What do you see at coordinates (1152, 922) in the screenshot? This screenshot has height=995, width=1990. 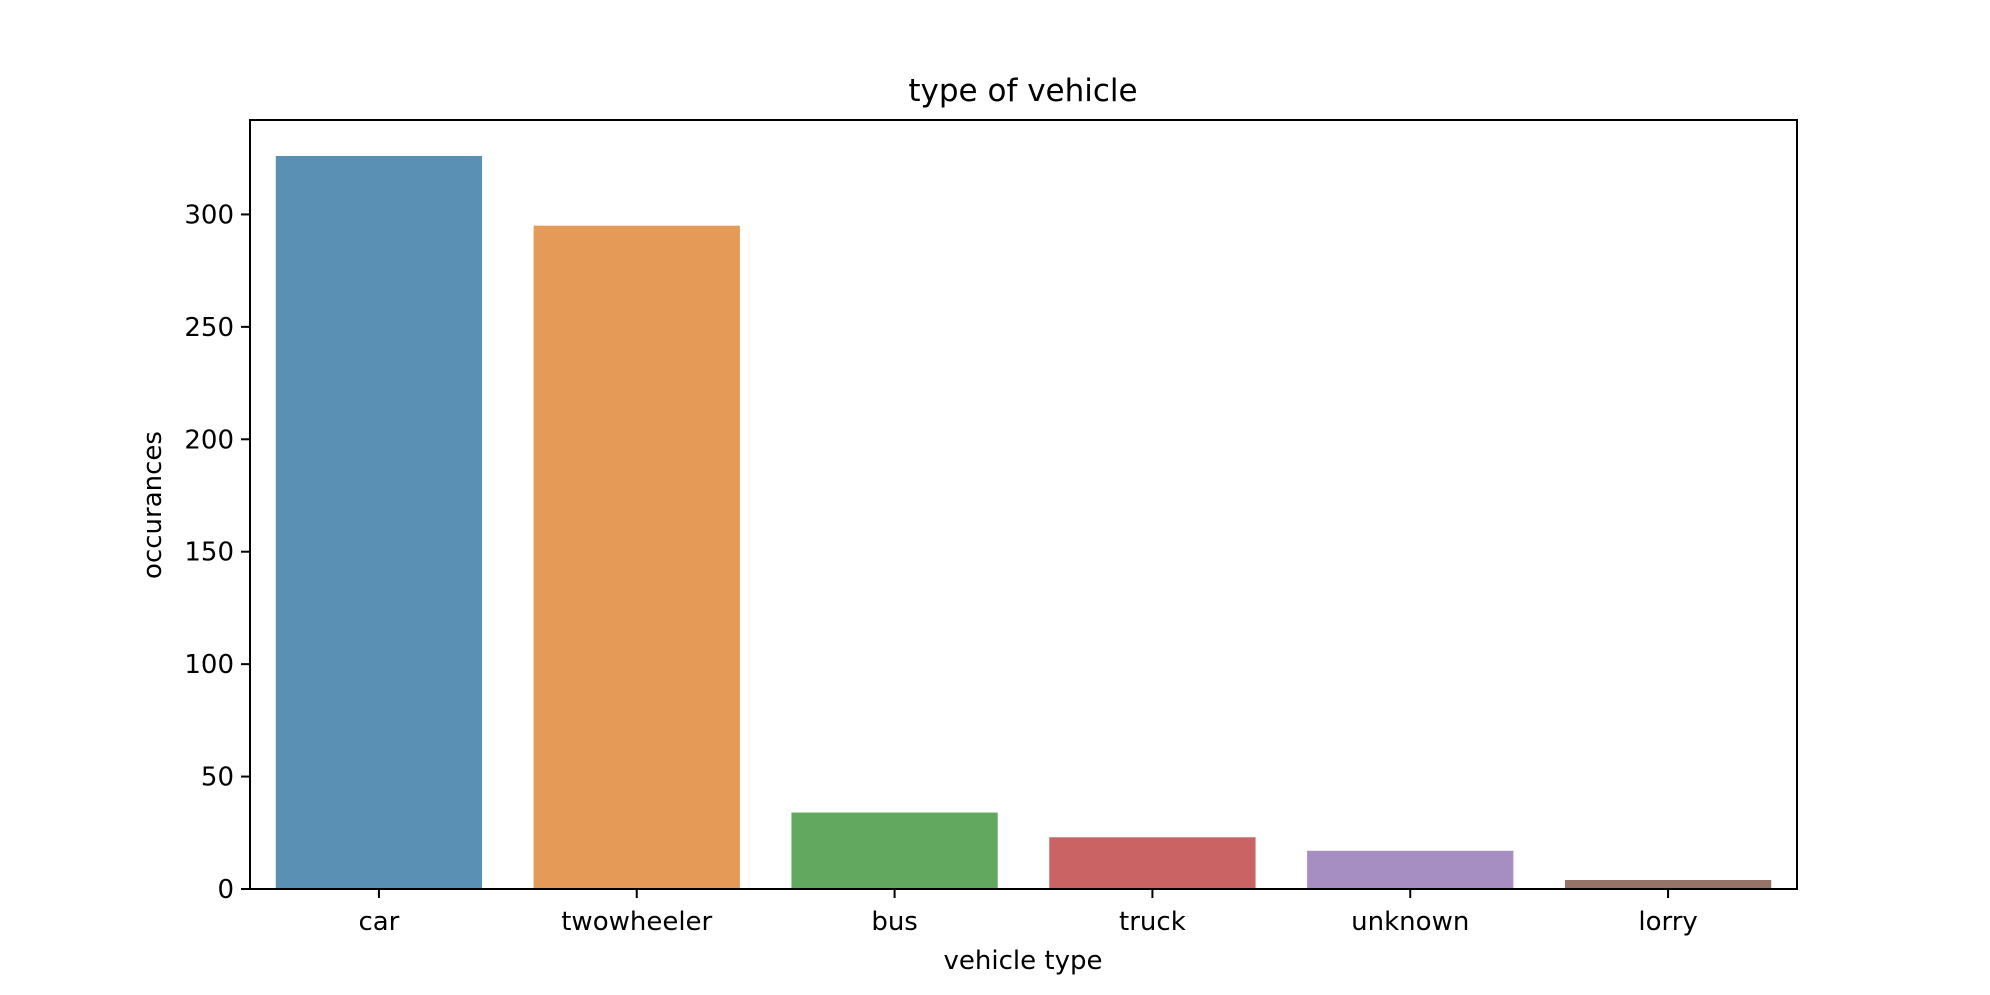 I see `x-tick-label: truck` at bounding box center [1152, 922].